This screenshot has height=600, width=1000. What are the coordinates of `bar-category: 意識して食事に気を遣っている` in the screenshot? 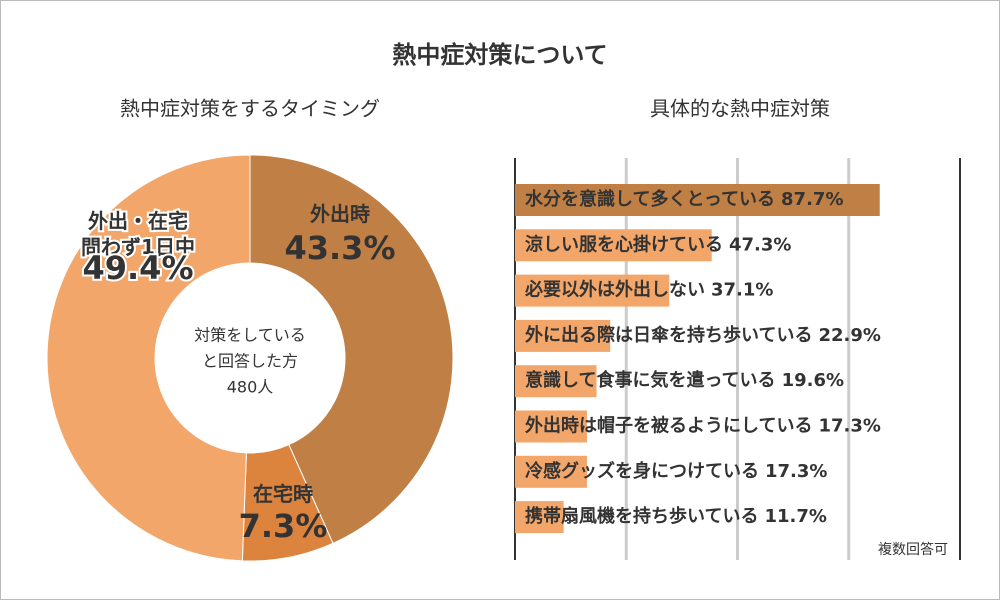 It's located at (650, 380).